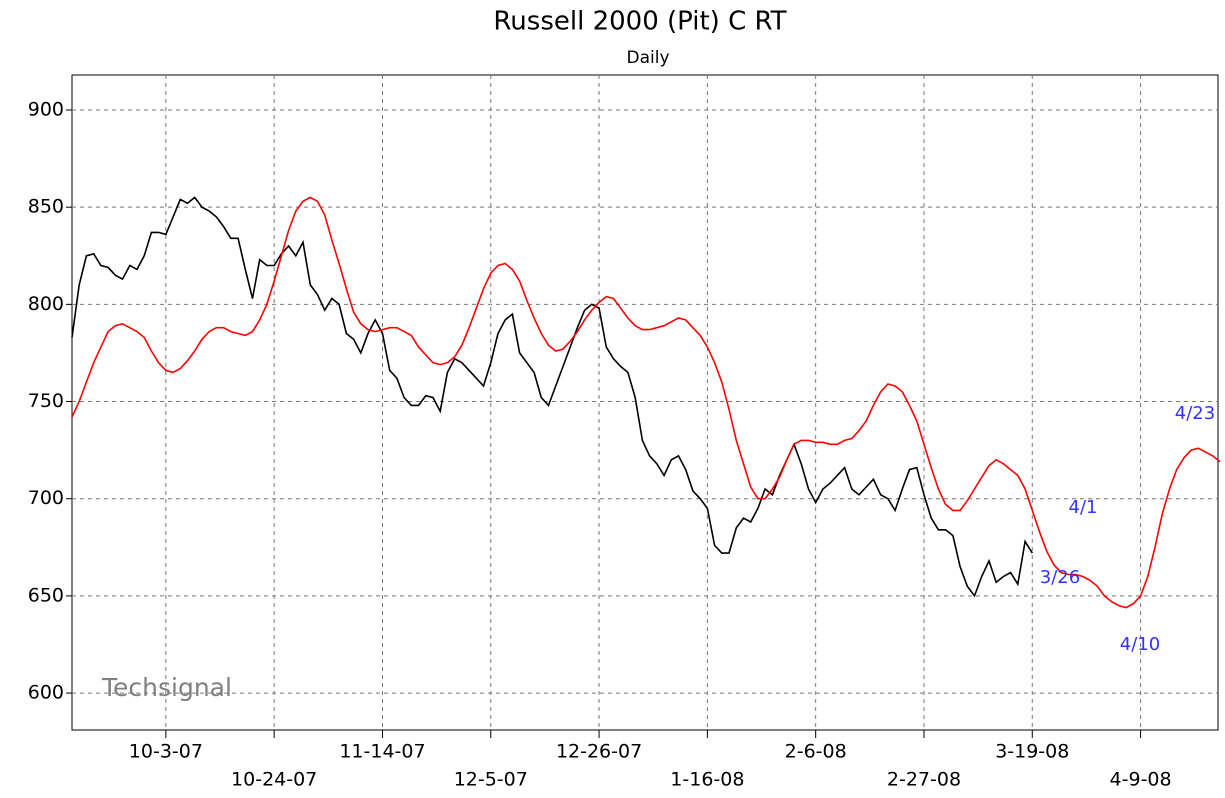  I want to click on annotation: 4/10, so click(1140, 644).